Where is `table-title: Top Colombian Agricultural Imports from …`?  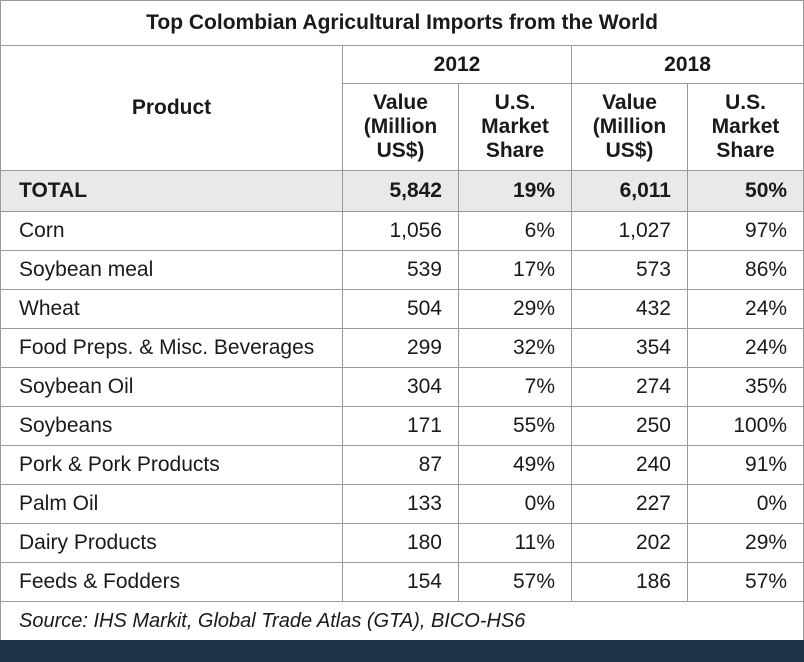 table-title: Top Colombian Agricultural Imports from … is located at coordinates (402, 23).